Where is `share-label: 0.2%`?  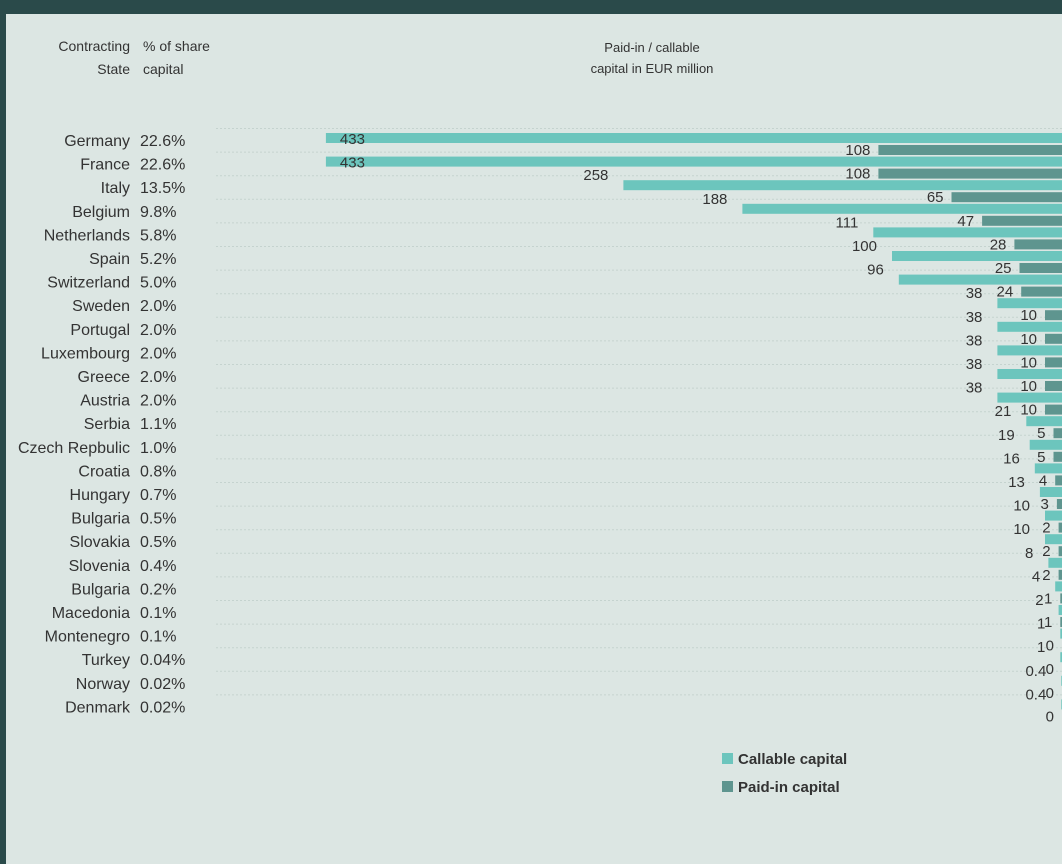
share-label: 0.2% is located at coordinates (158, 589).